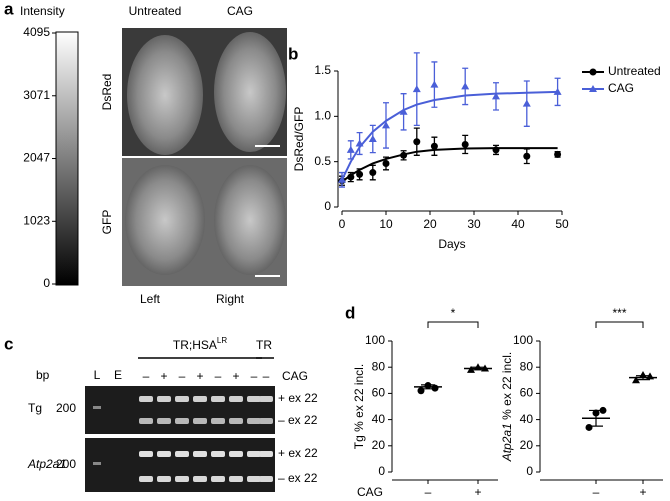 Image resolution: width=670 pixels, height=501 pixels. Describe the element at coordinates (370, 492) in the screenshot. I see `x-axis-label: CAG` at that location.